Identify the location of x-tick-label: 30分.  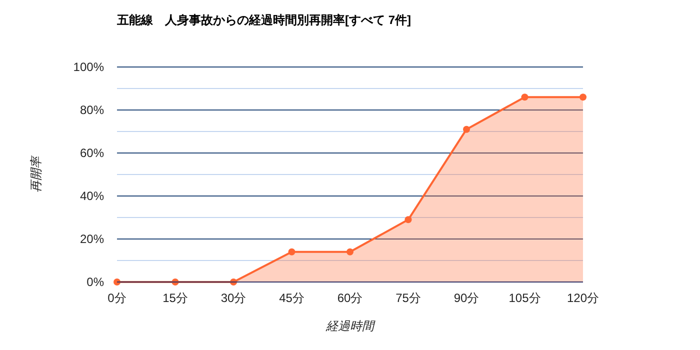
(233, 298).